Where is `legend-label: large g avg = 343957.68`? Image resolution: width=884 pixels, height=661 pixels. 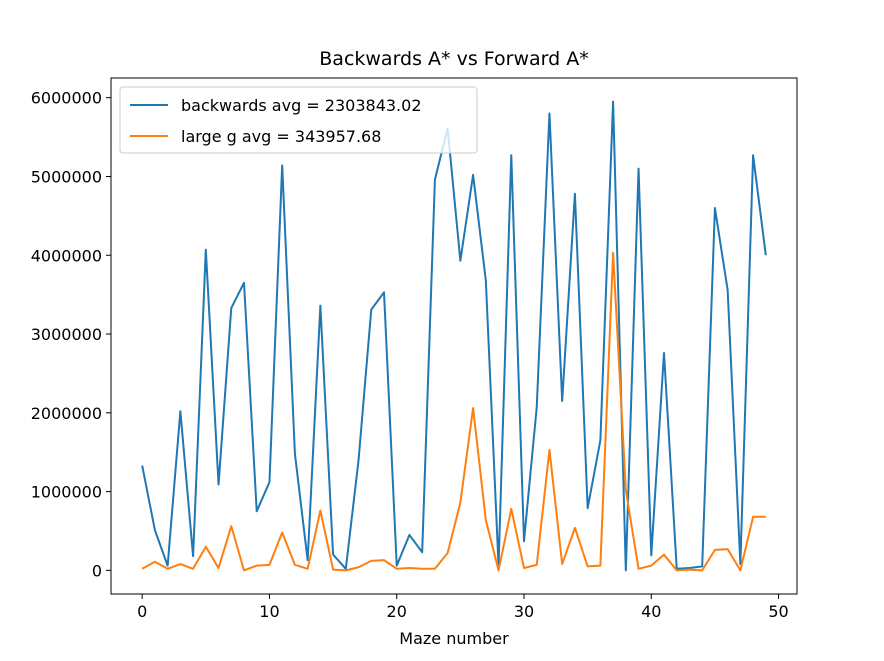
legend-label: large g avg = 343957.68 is located at coordinates (281, 136).